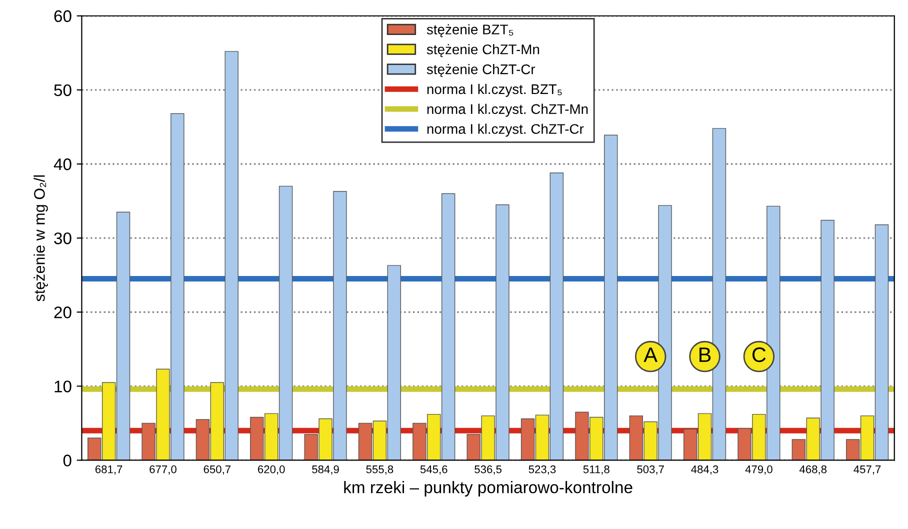 The width and height of the screenshot is (908, 529). I want to click on x-tick-label: 457,7, so click(867, 470).